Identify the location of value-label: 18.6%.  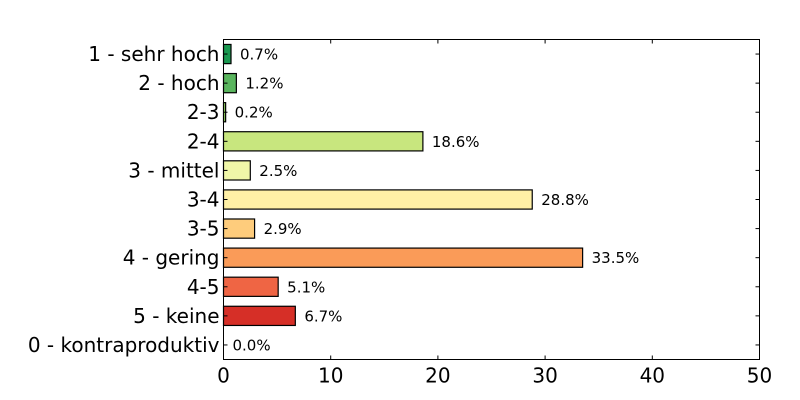
(456, 142).